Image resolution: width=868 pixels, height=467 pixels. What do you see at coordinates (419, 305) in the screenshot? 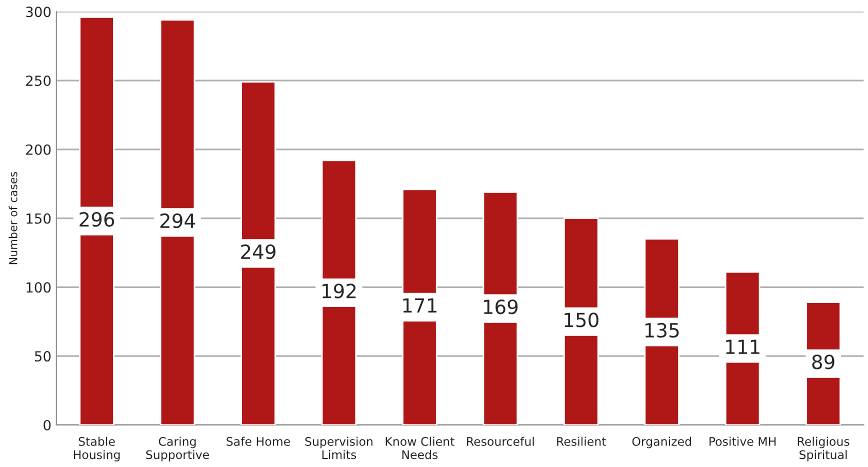
I see `data-label: 171` at bounding box center [419, 305].